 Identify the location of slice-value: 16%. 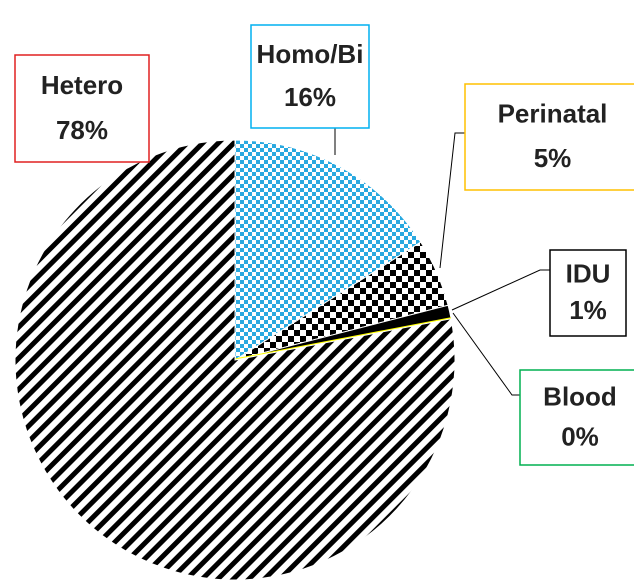
(310, 97).